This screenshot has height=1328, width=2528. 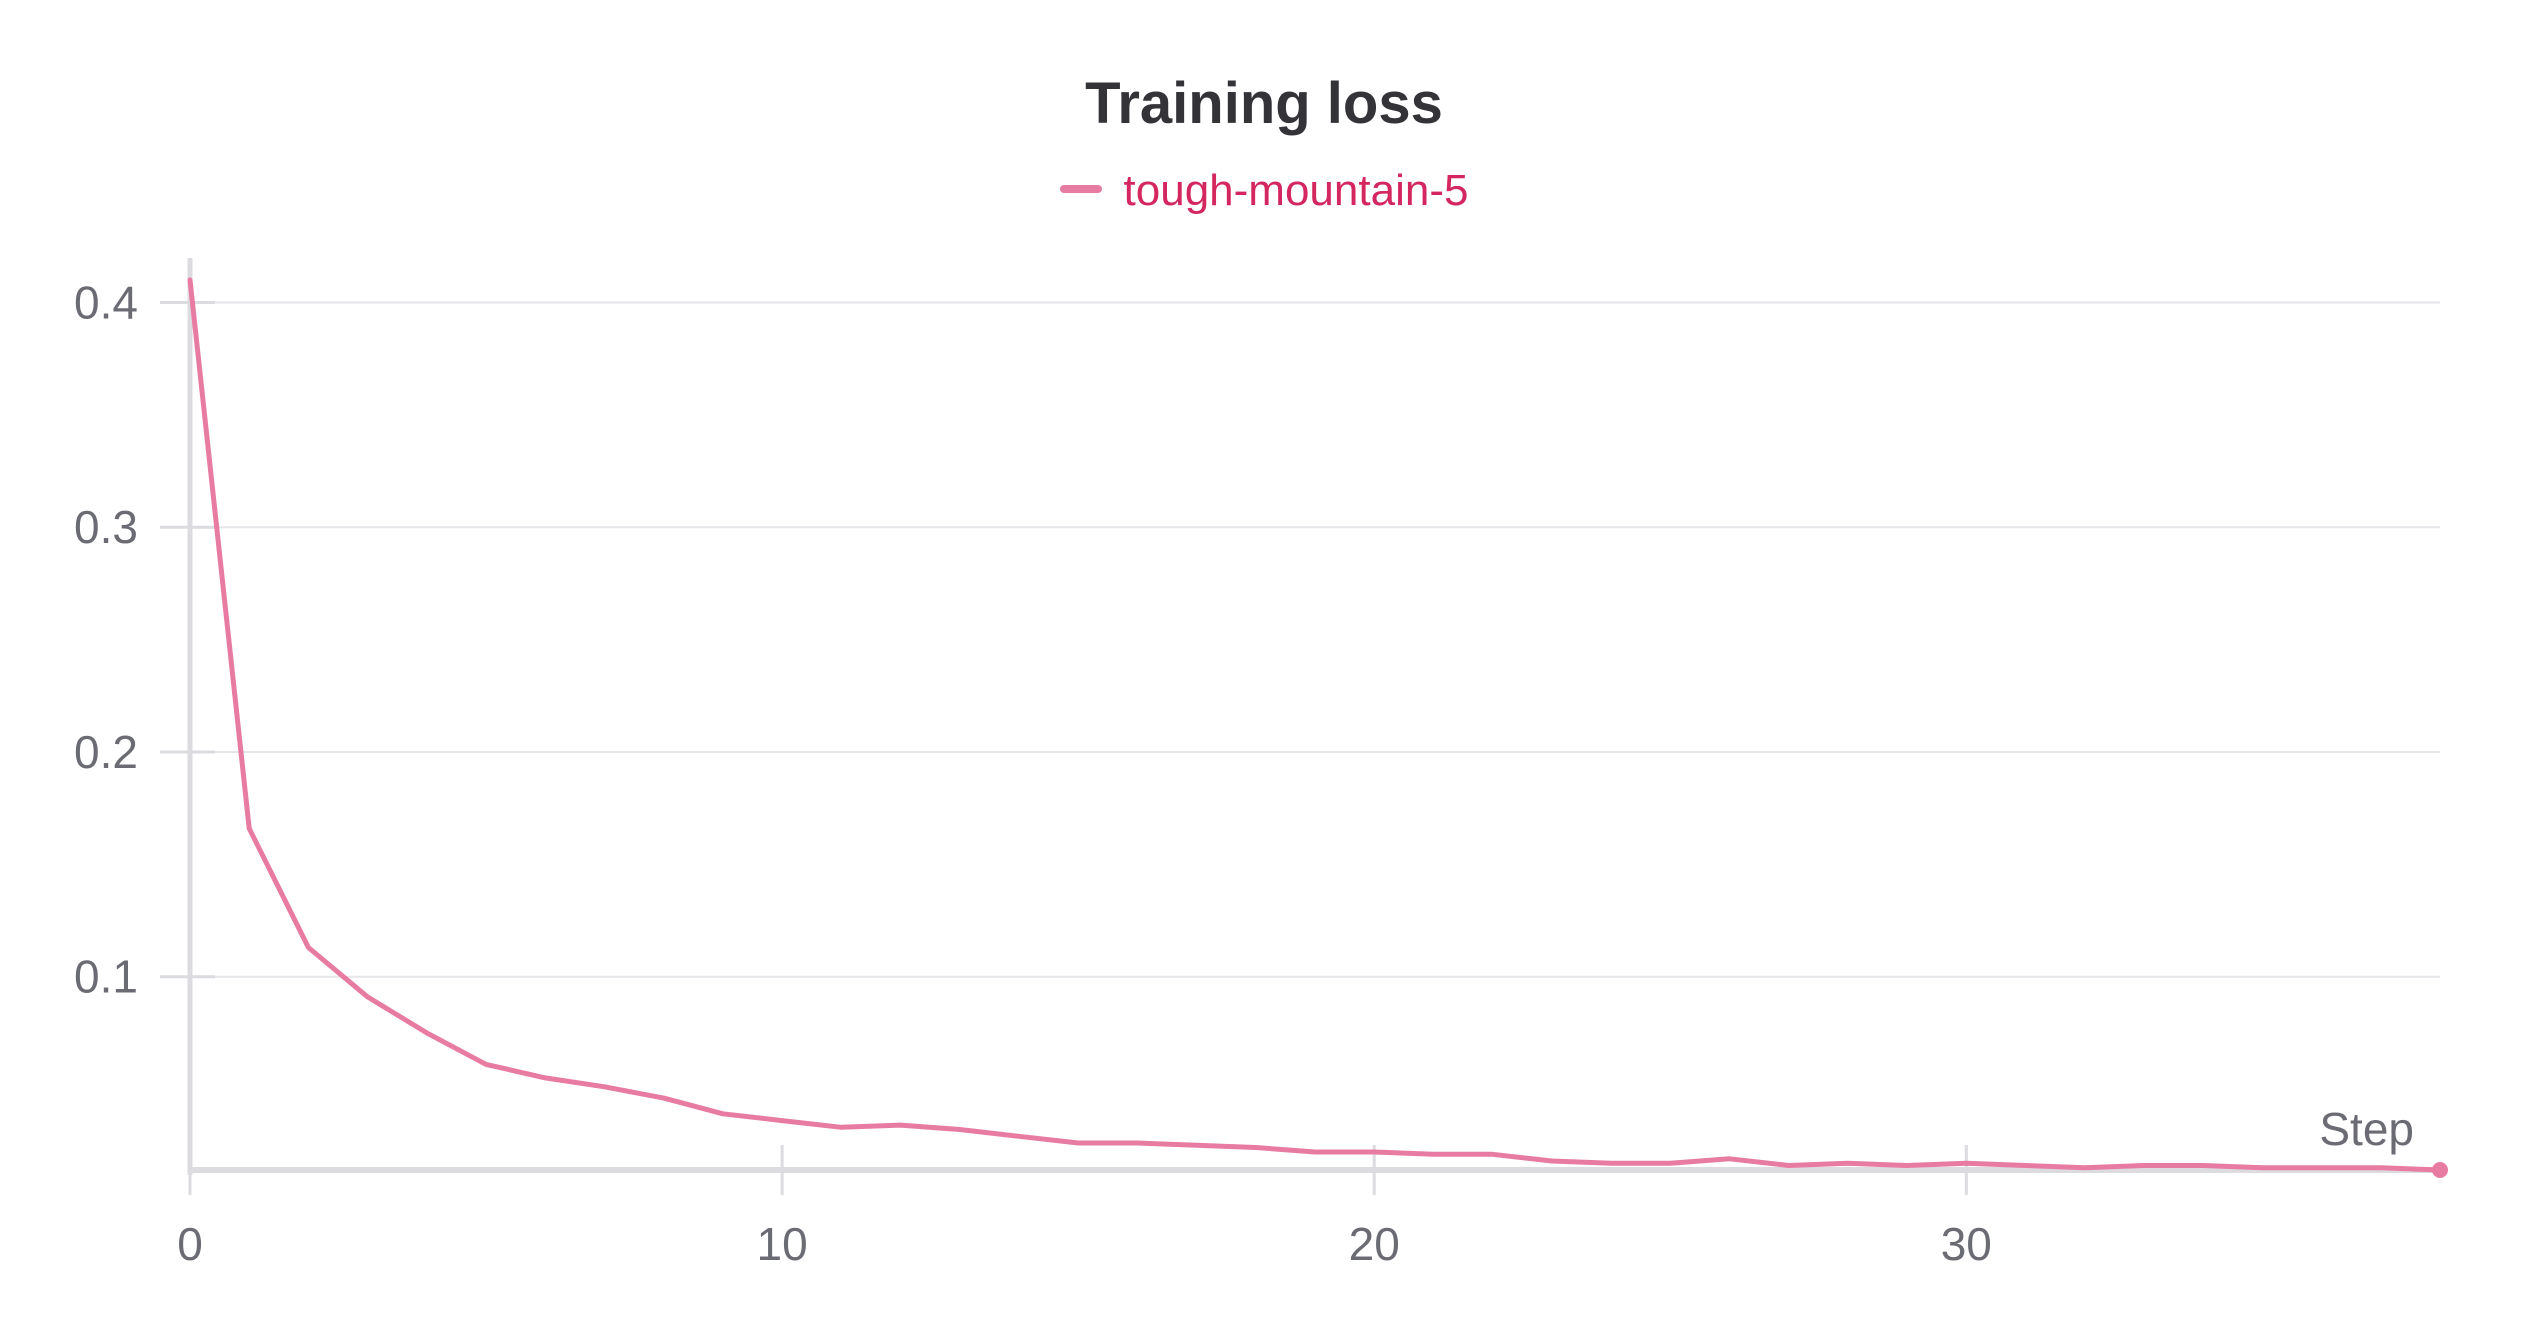 What do you see at coordinates (106, 302) in the screenshot?
I see `y-tick-label: 0.4` at bounding box center [106, 302].